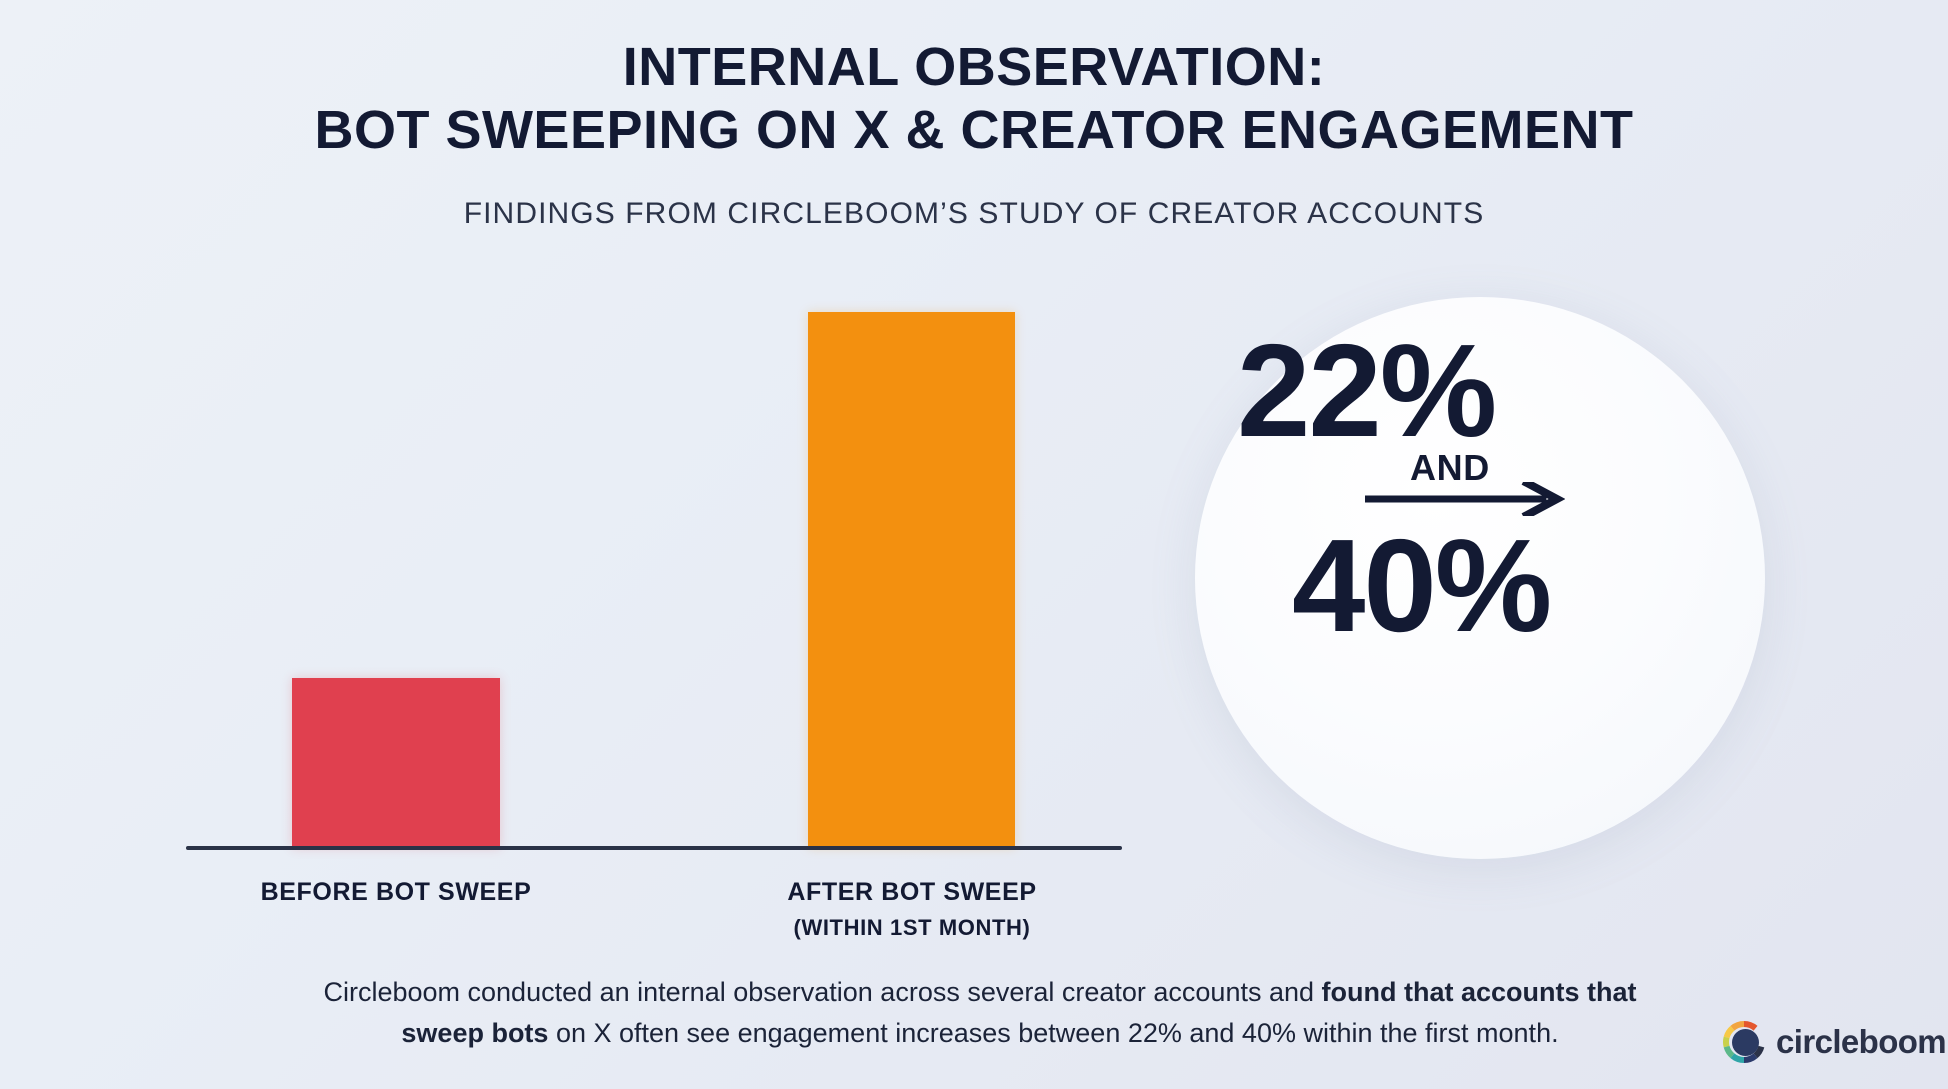  I want to click on callout-value-bottom: 40%, so click(1422, 585).